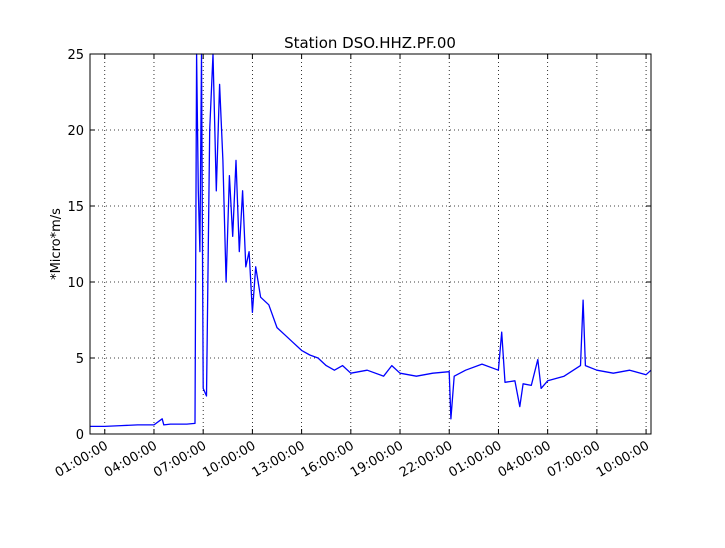 The height and width of the screenshot is (548, 725). What do you see at coordinates (75, 207) in the screenshot?
I see `y-tick-label: 15` at bounding box center [75, 207].